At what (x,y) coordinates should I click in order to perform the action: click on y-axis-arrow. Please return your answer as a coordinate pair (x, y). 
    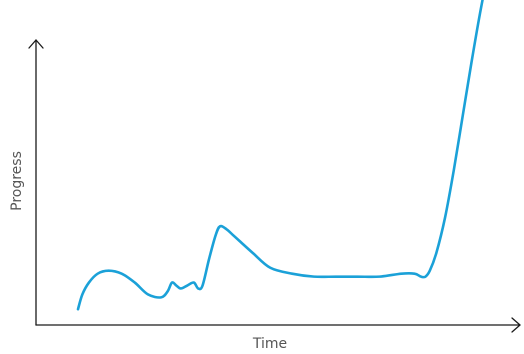
    Looking at the image, I should click on (36, 44).